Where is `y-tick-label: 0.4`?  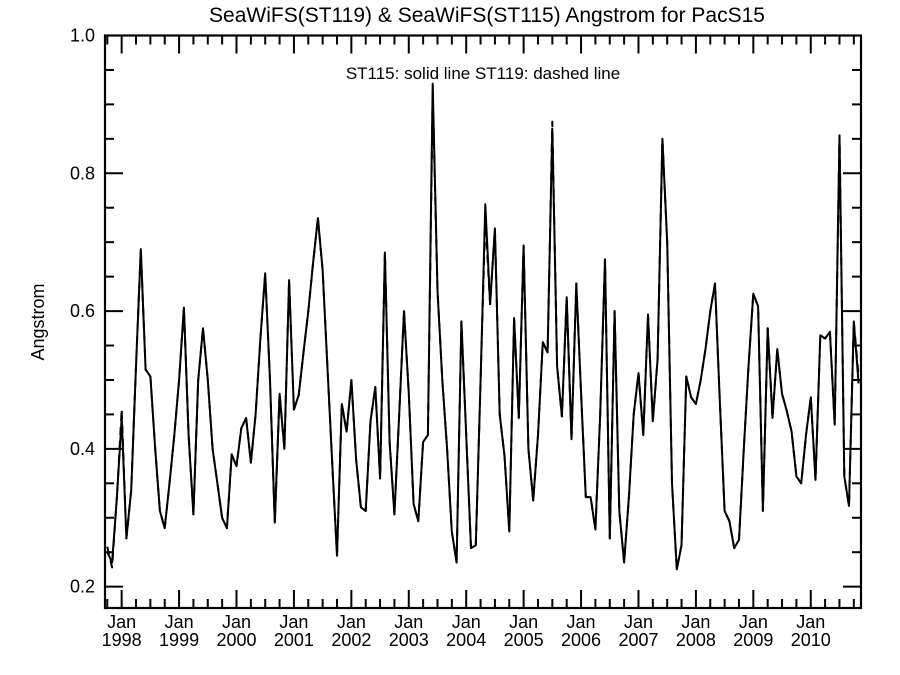
y-tick-label: 0.4 is located at coordinates (82, 449).